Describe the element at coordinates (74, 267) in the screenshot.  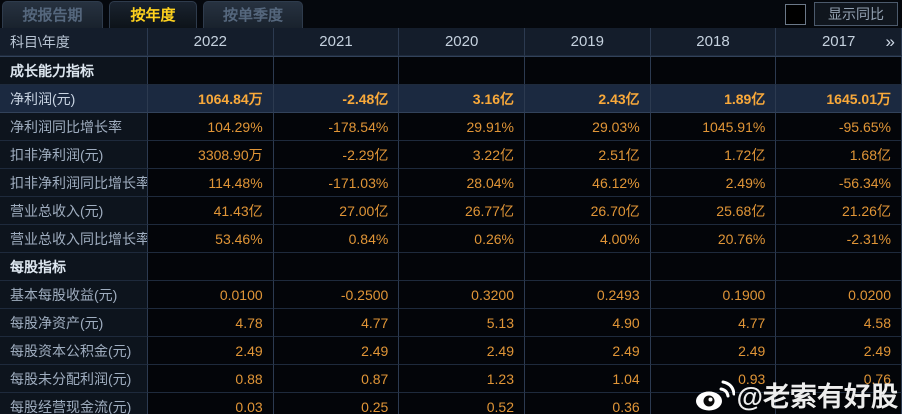
I see `section-label: 每股指标` at that location.